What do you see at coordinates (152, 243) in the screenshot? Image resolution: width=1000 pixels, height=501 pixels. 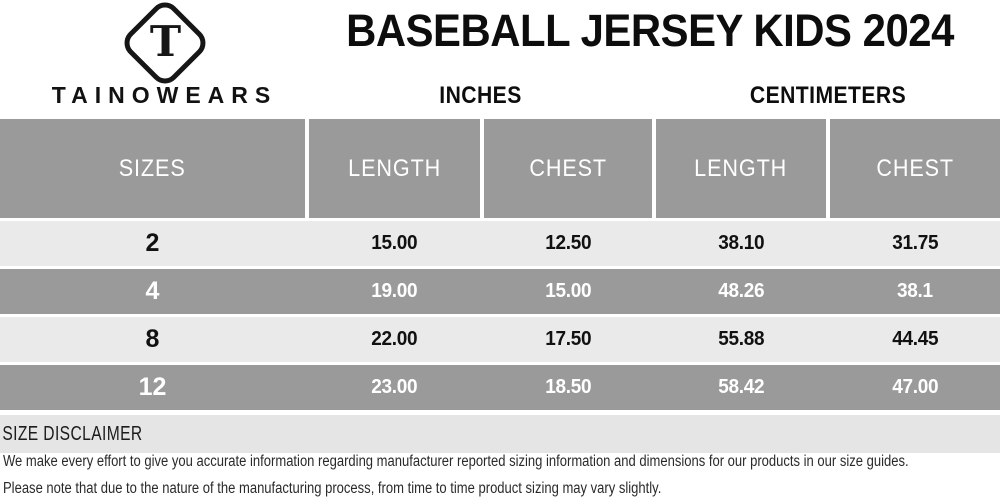 I see `size-value: 2` at bounding box center [152, 243].